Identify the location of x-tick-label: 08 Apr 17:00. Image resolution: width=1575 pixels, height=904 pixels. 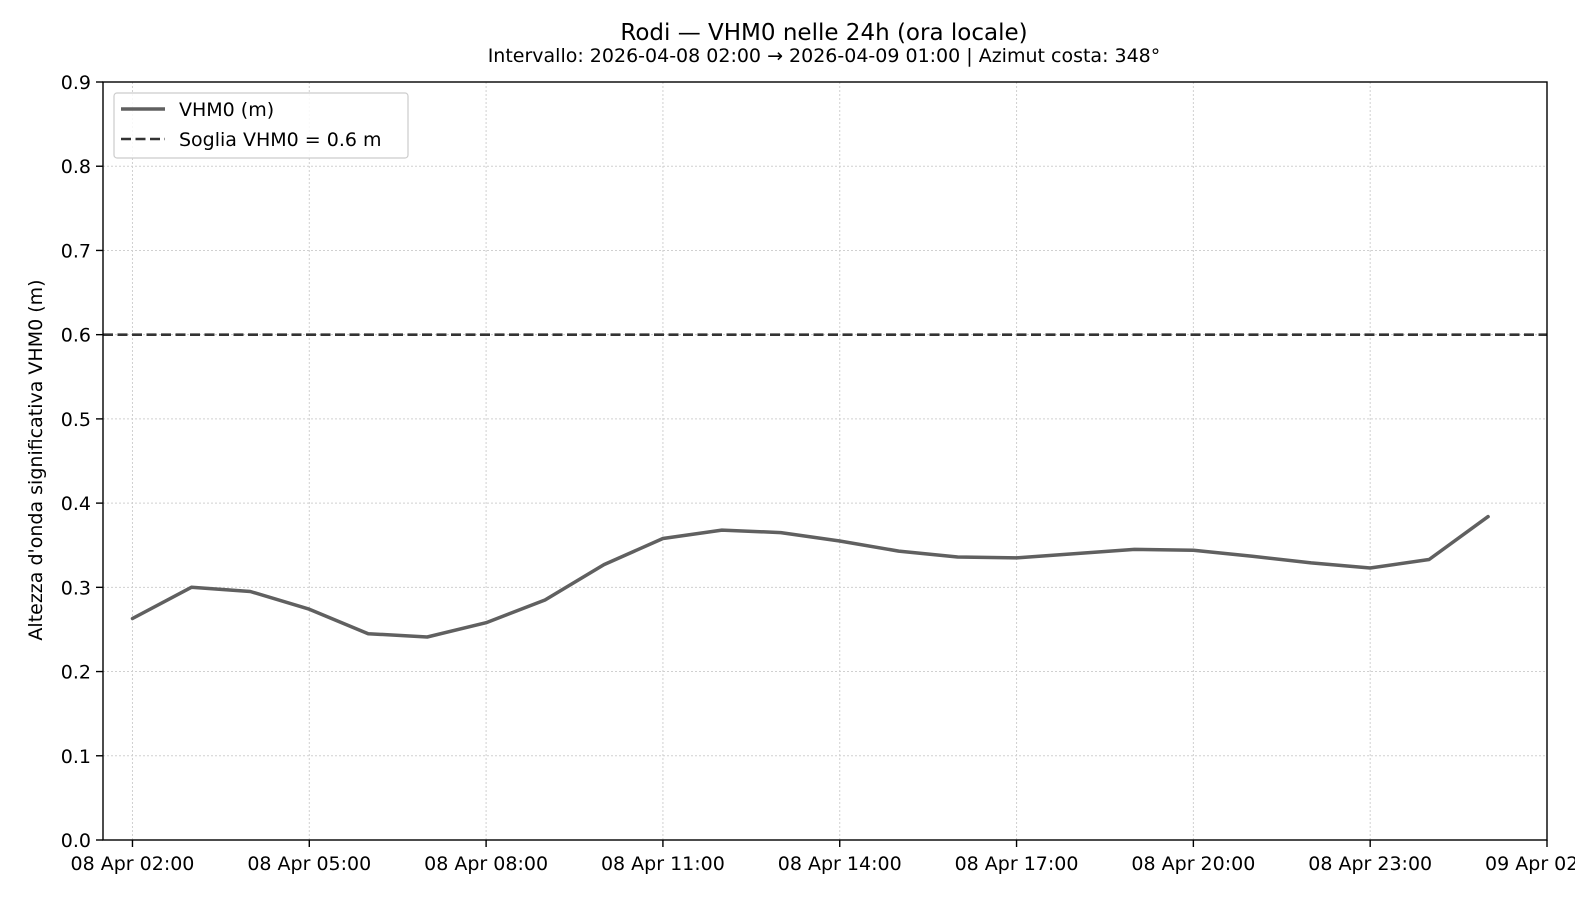
(1017, 864).